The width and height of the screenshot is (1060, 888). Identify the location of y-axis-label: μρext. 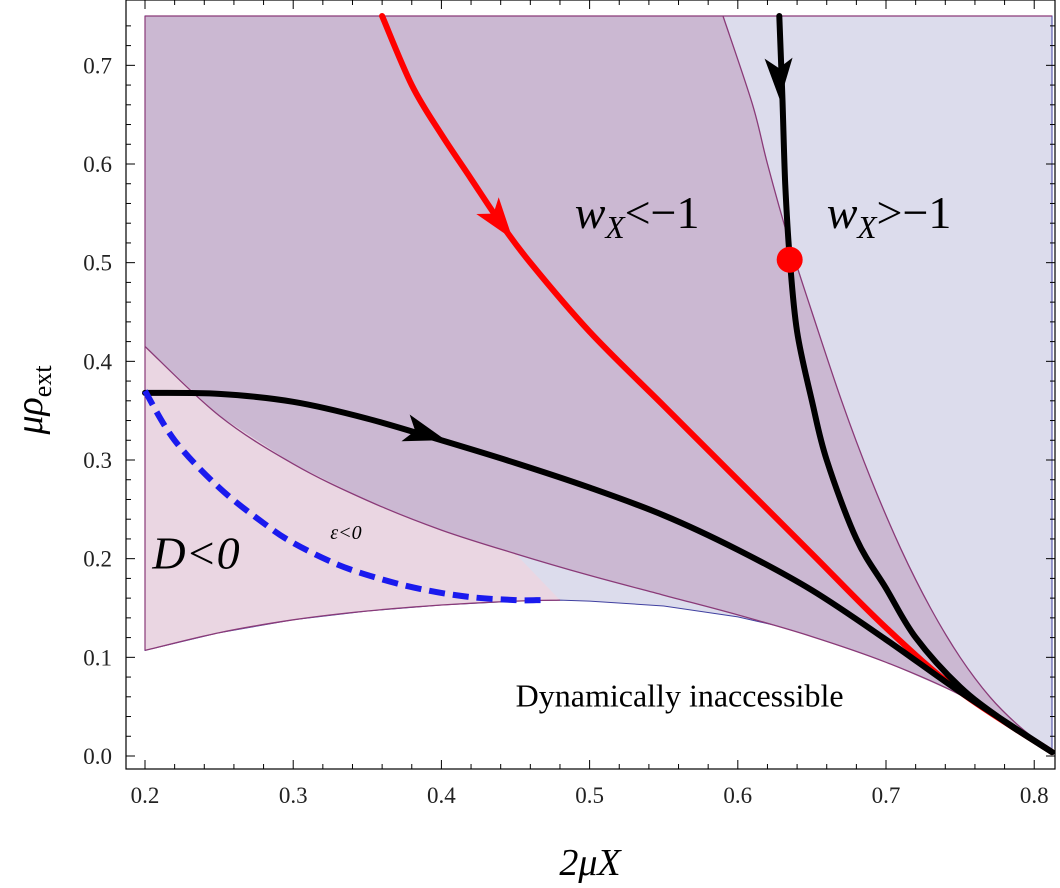
(33, 400).